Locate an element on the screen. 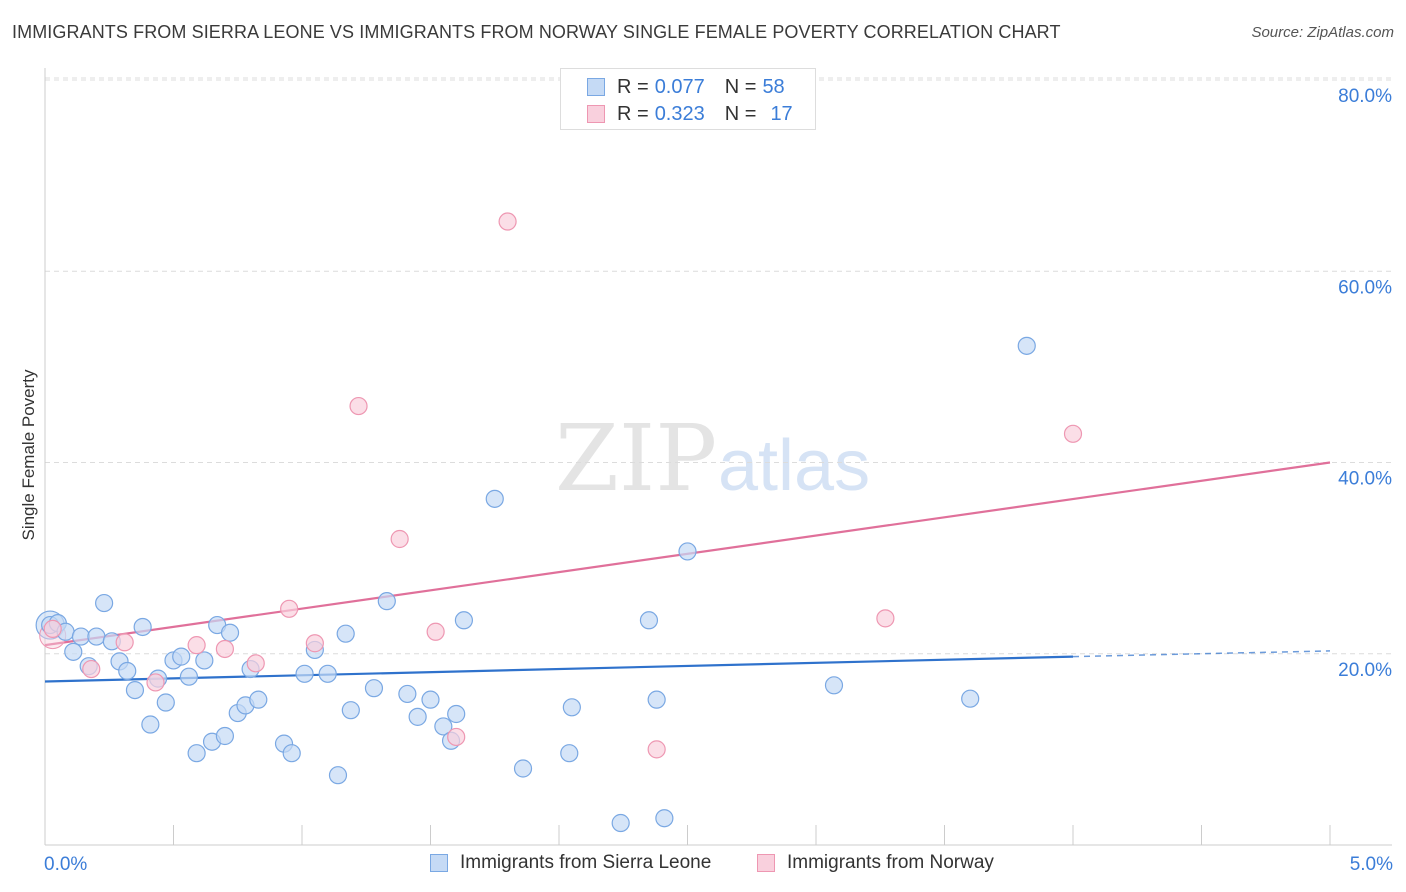 The image size is (1406, 892). y-axis-label: Single Female Poverty is located at coordinates (28, 455).